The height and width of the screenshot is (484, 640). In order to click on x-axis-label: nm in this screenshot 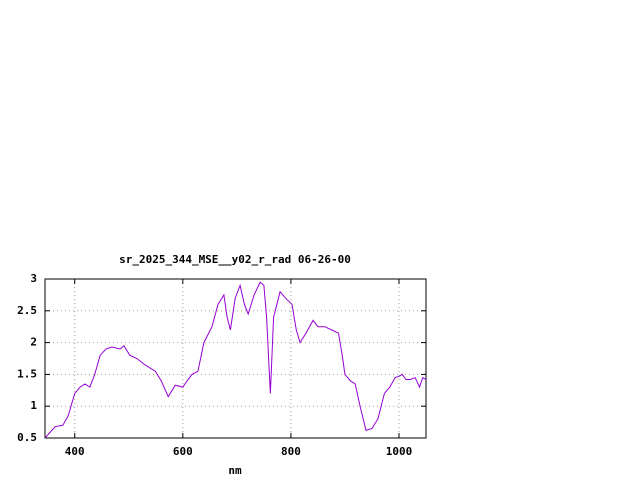, I will do `click(235, 470)`.